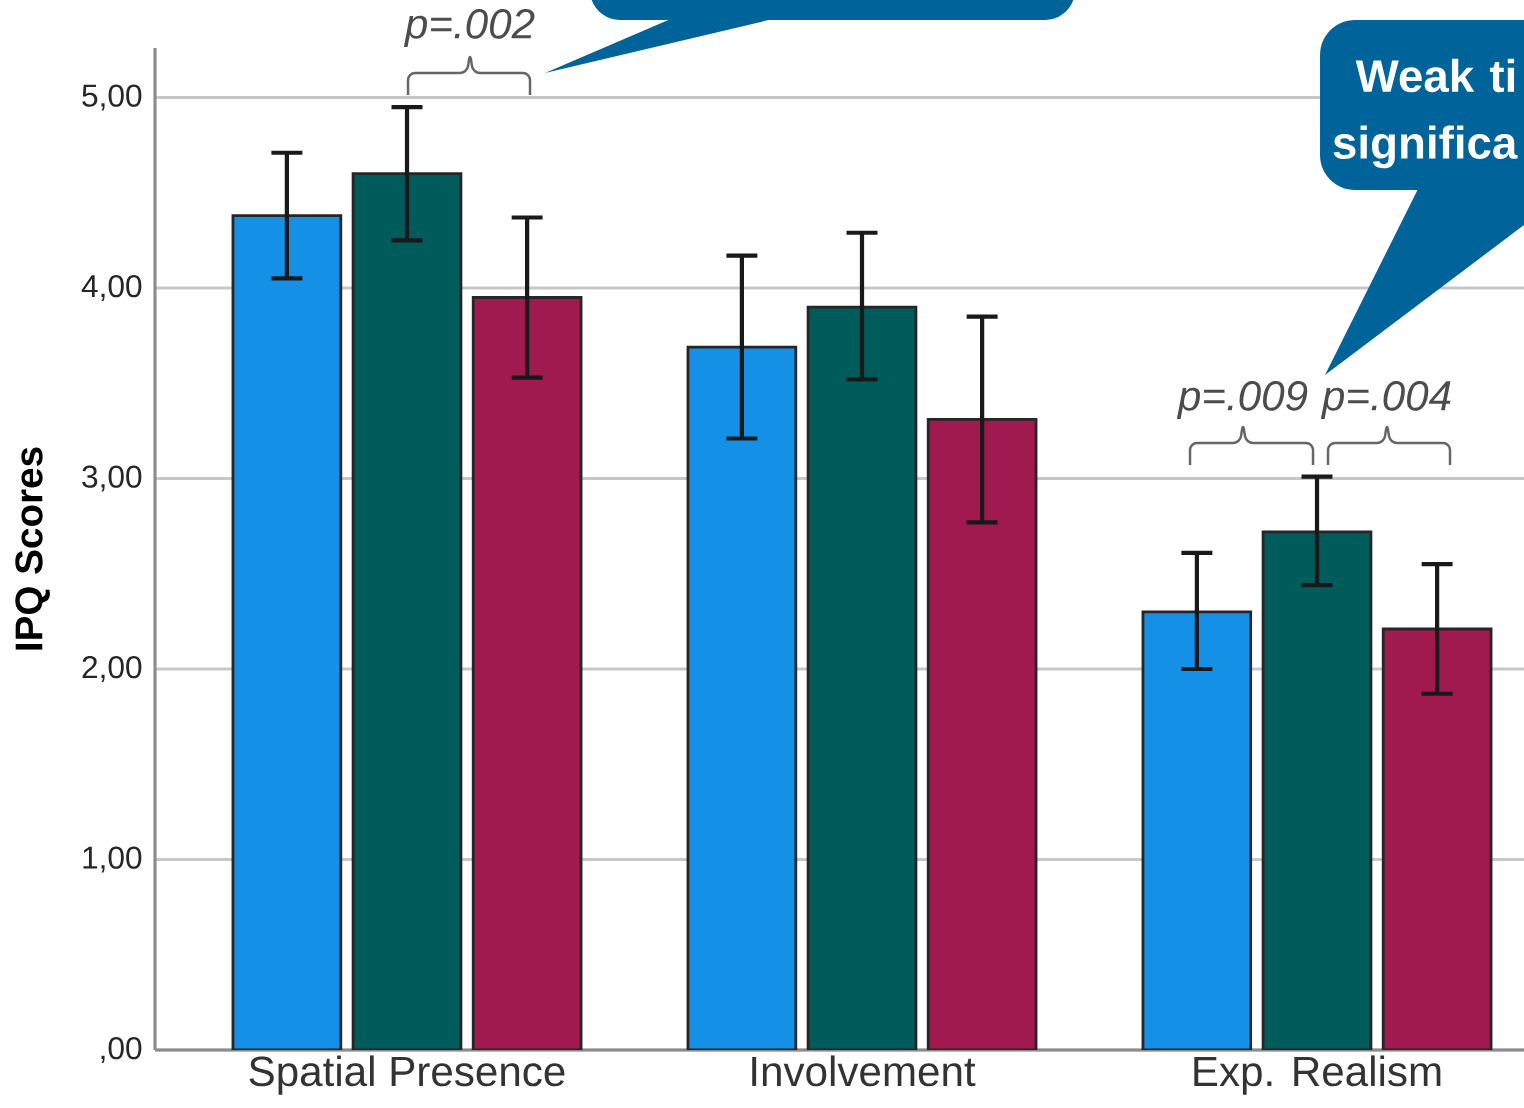 This screenshot has height=1108, width=1524. Describe the element at coordinates (469, 28) in the screenshot. I see `text: p=.002` at that location.